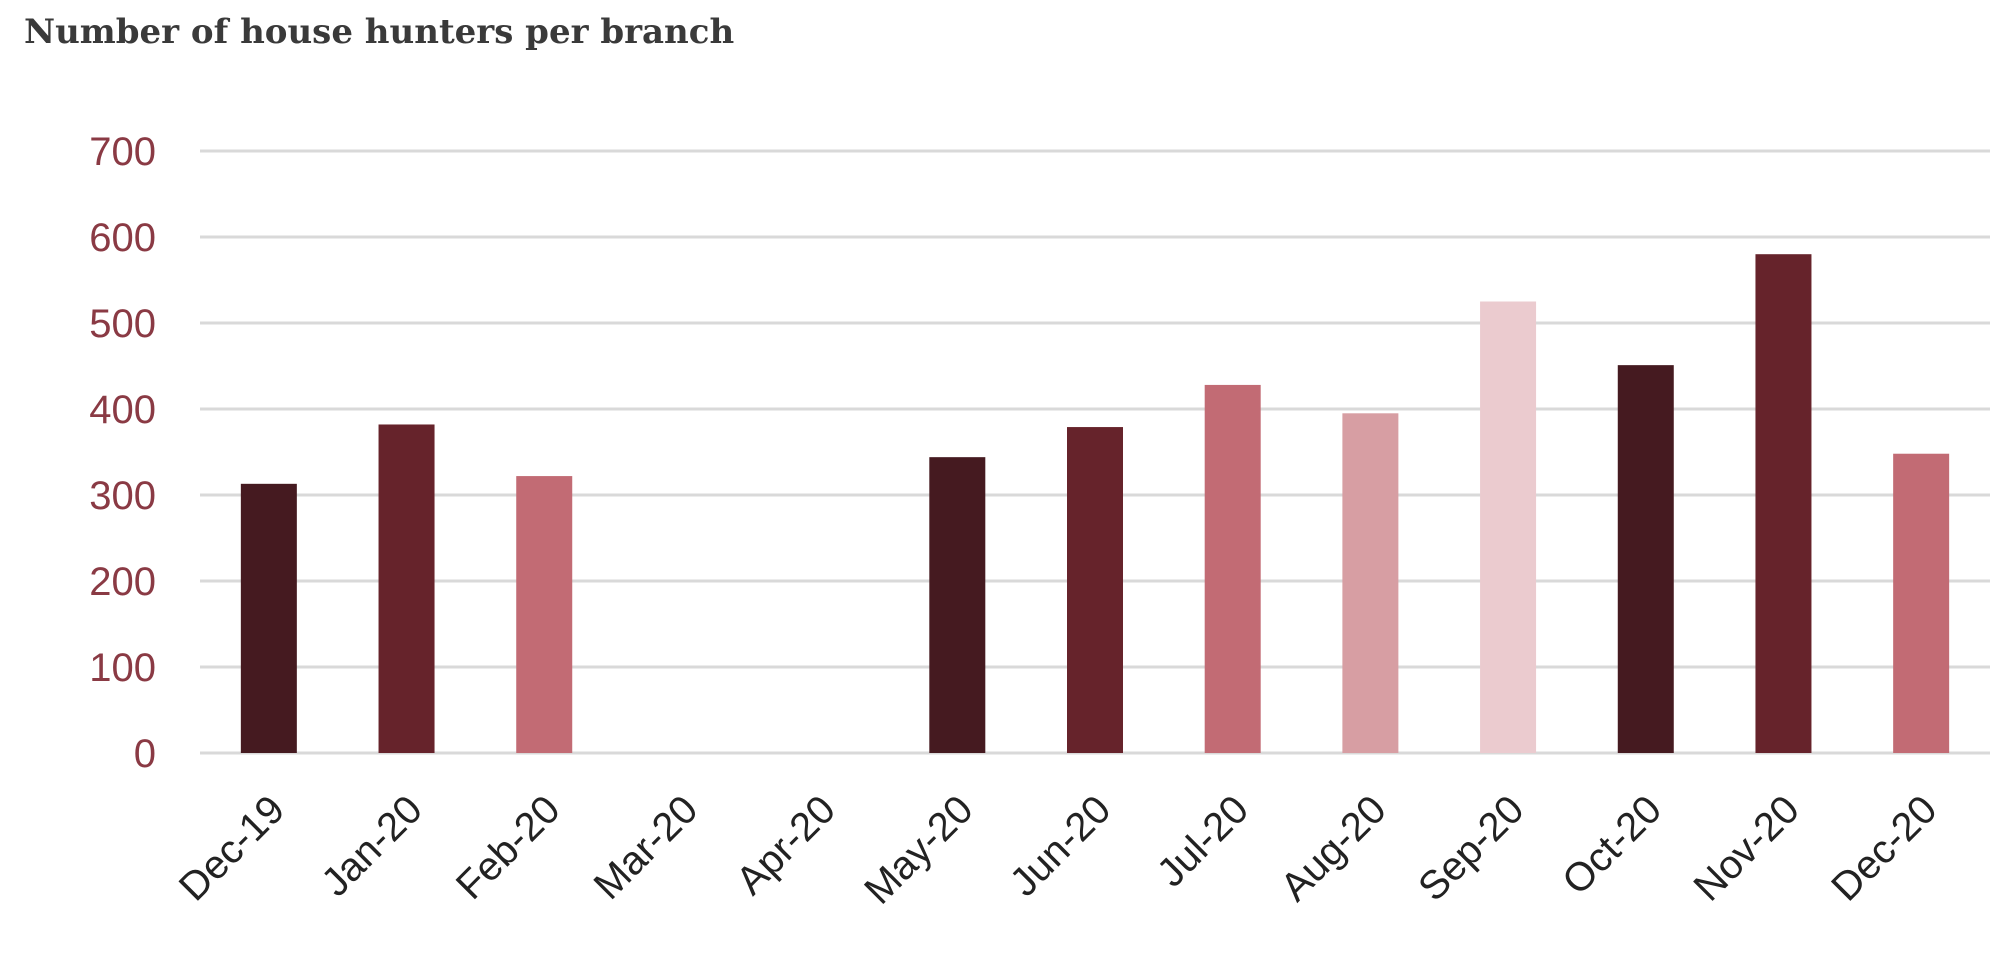 This screenshot has width=2016, height=958. I want to click on x-tick-label: Jul-20, so click(1203, 841).